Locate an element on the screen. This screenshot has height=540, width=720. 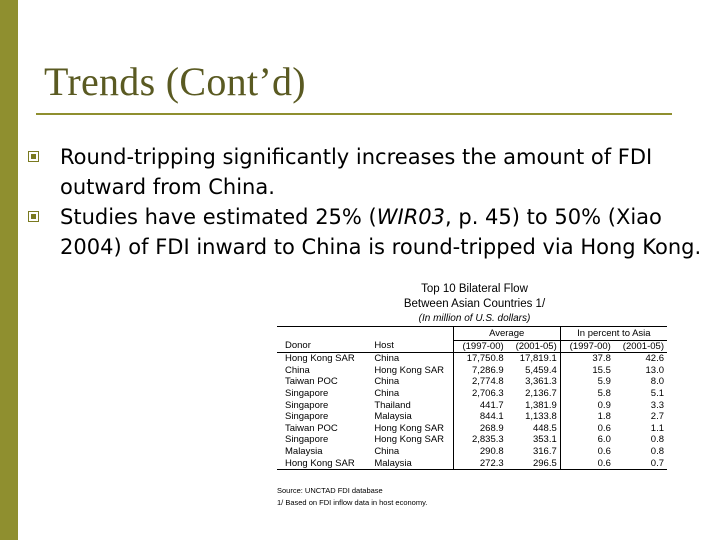
cell-donor: Malaysia is located at coordinates (304, 451).